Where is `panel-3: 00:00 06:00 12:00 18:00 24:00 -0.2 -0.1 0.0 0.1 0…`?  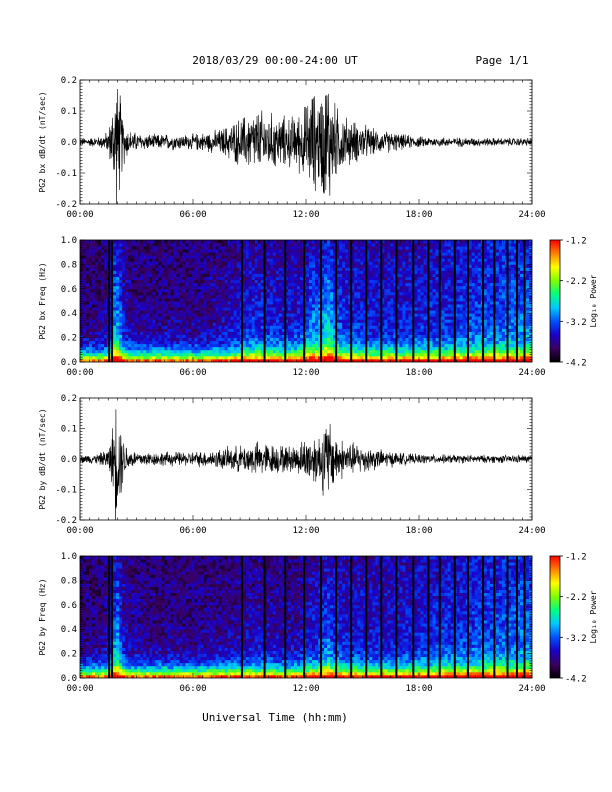 panel-3: 00:00 06:00 12:00 18:00 24:00 -0.2 -0.1 0.0 0.1 0… is located at coordinates (292, 465).